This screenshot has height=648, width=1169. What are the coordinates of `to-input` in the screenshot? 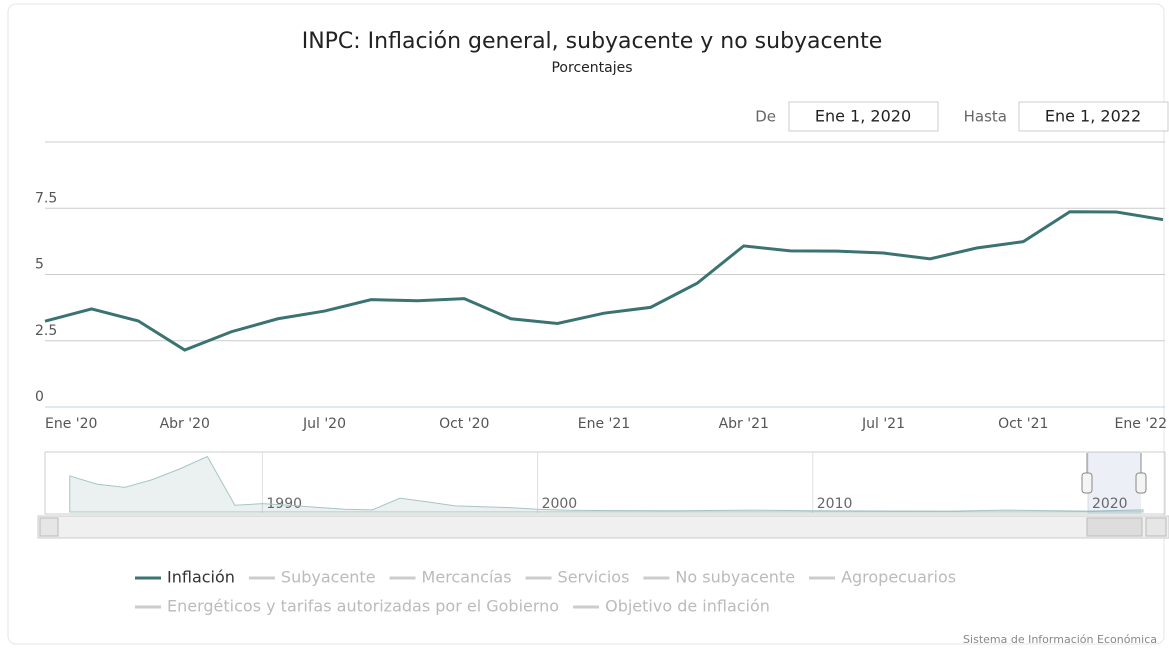 It's located at (1093, 116).